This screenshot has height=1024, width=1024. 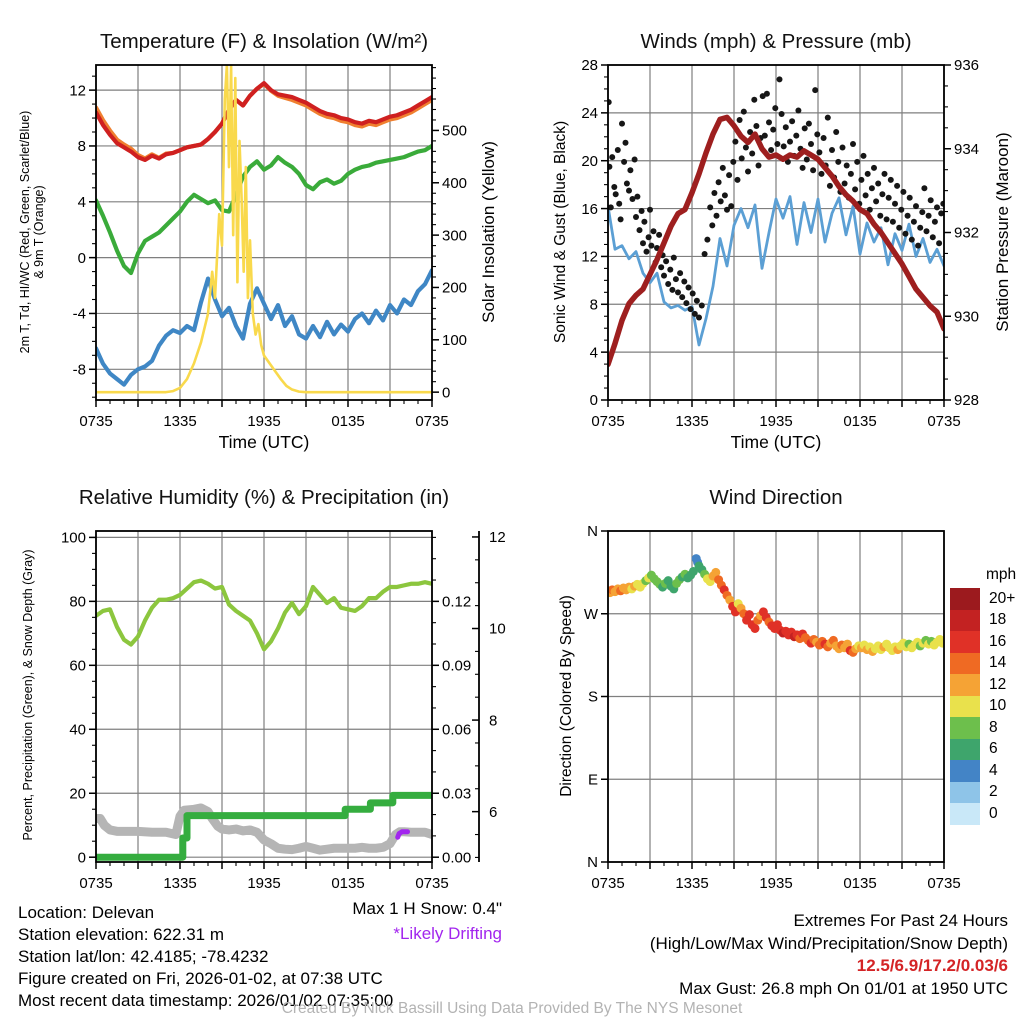 I want to click on svg-text: 928, so click(x=966, y=400).